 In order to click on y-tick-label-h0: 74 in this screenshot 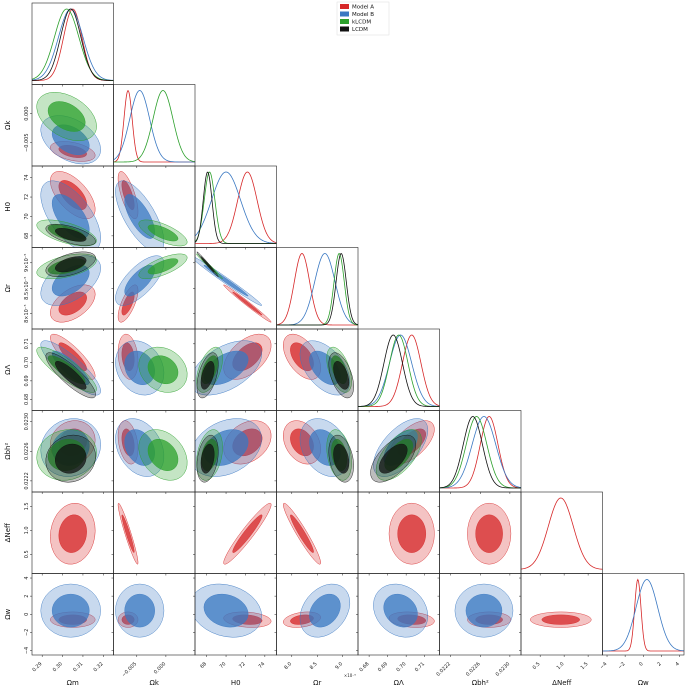, I will do `click(27, 177)`.